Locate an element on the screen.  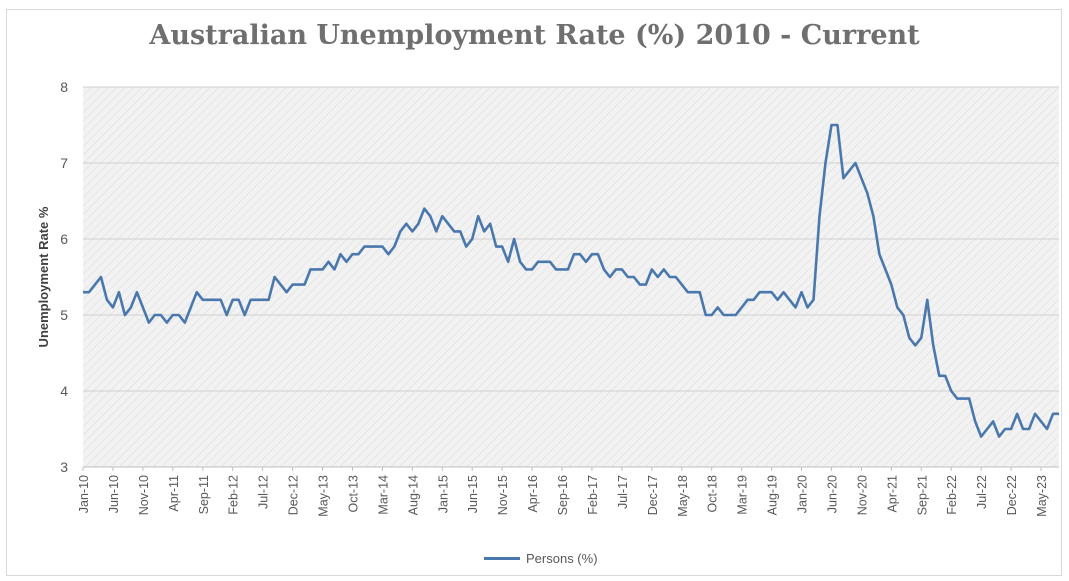
x-tick-label: Mar-14 is located at coordinates (383, 495).